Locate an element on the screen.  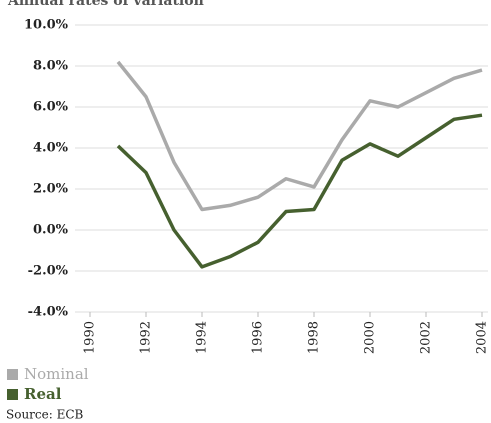
x-tick-label: 1990 is located at coordinates (90, 337).